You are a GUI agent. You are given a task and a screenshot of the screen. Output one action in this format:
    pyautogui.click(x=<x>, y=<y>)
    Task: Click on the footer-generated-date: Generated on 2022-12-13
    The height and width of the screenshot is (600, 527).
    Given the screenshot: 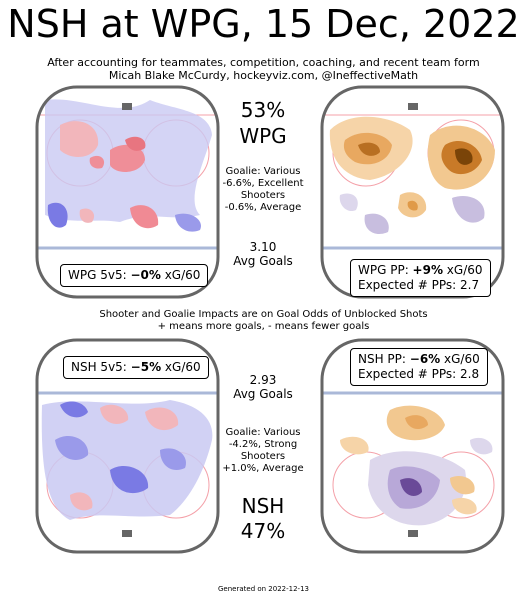 What is the action you would take?
    pyautogui.click(x=263, y=589)
    